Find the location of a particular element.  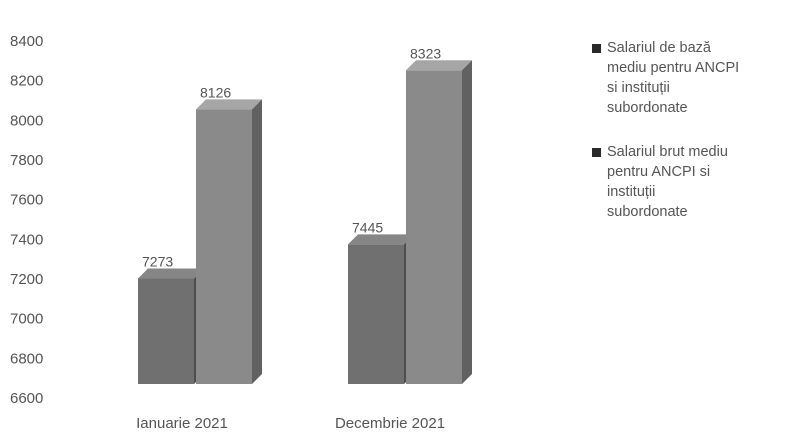

y-tick-label: 7800 is located at coordinates (26, 160).